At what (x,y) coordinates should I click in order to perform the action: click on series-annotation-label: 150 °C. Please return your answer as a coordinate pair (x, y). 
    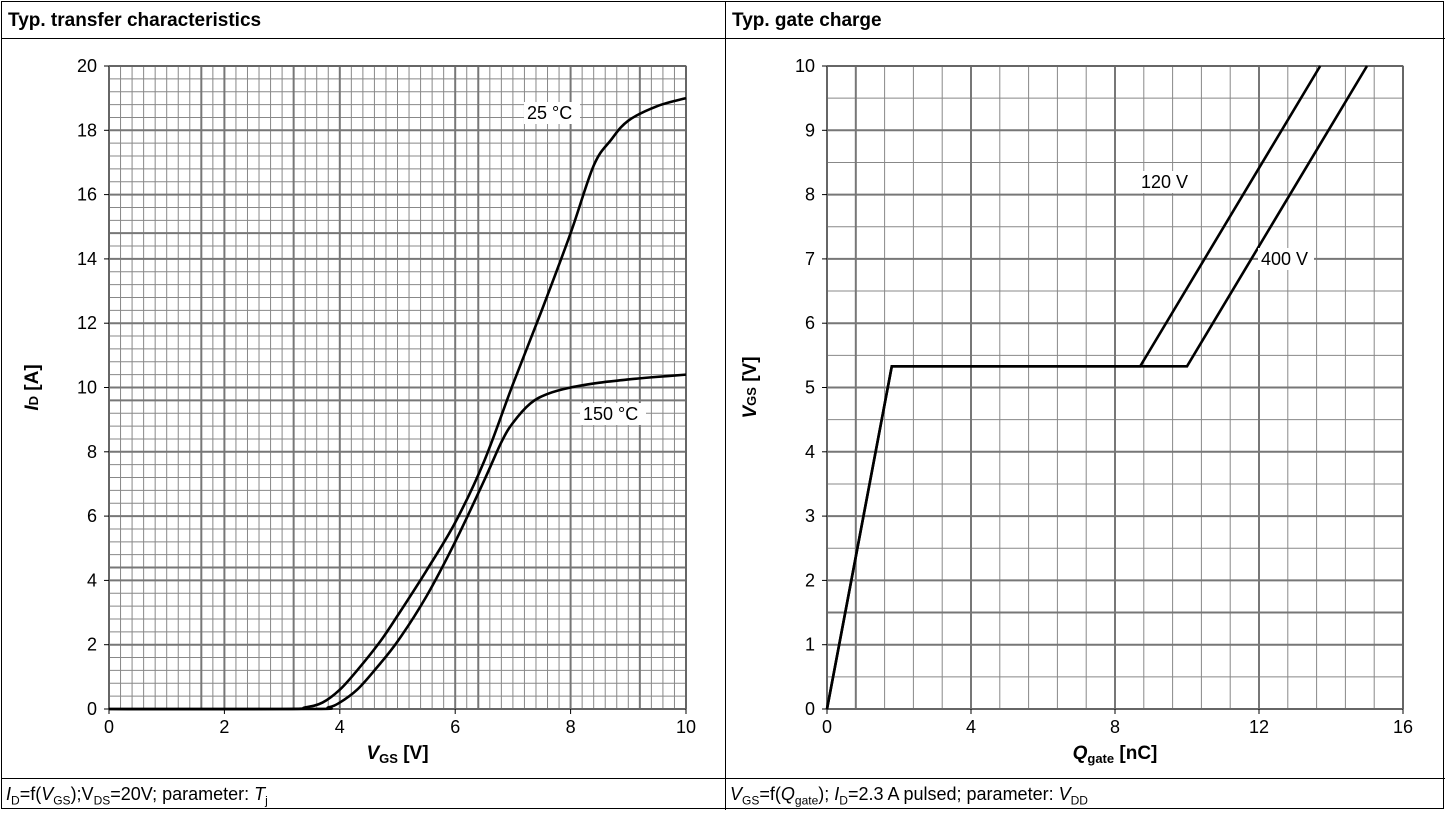
    Looking at the image, I should click on (610, 414).